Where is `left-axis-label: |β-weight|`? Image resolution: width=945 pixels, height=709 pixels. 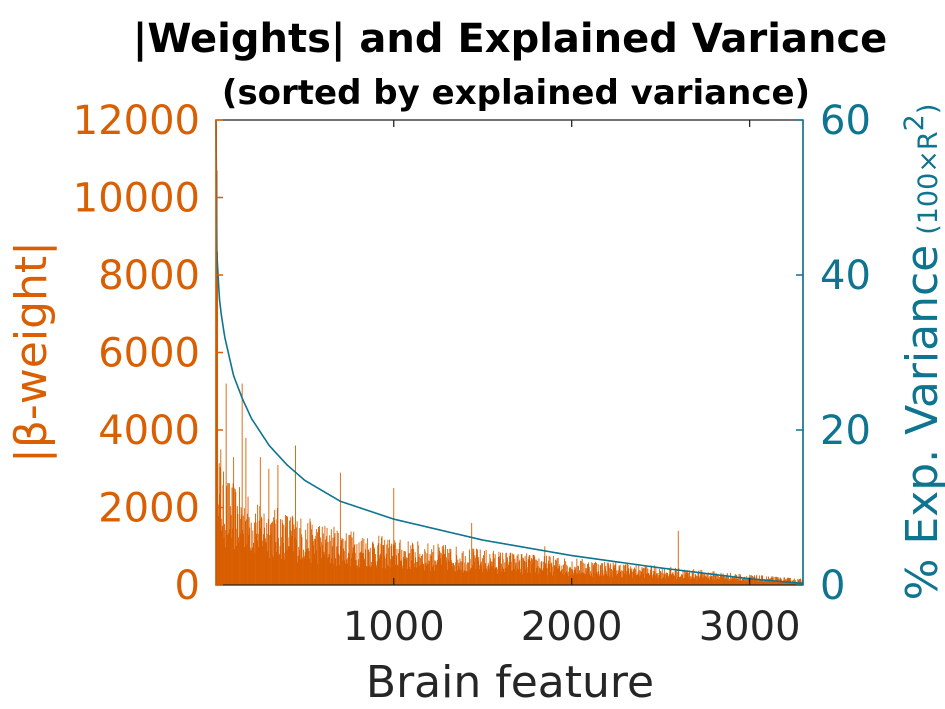 left-axis-label: |β-weight| is located at coordinates (31, 352).